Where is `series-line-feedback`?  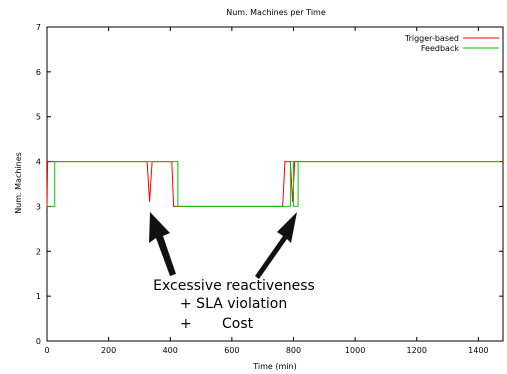 series-line-feedback is located at coordinates (273, 184).